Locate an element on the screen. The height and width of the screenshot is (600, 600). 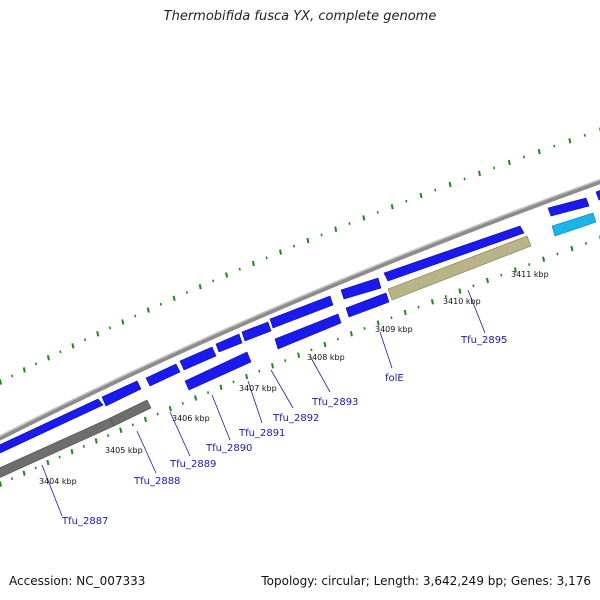
gene-label-tfu2888: Tfu_2888 is located at coordinates (156, 481).